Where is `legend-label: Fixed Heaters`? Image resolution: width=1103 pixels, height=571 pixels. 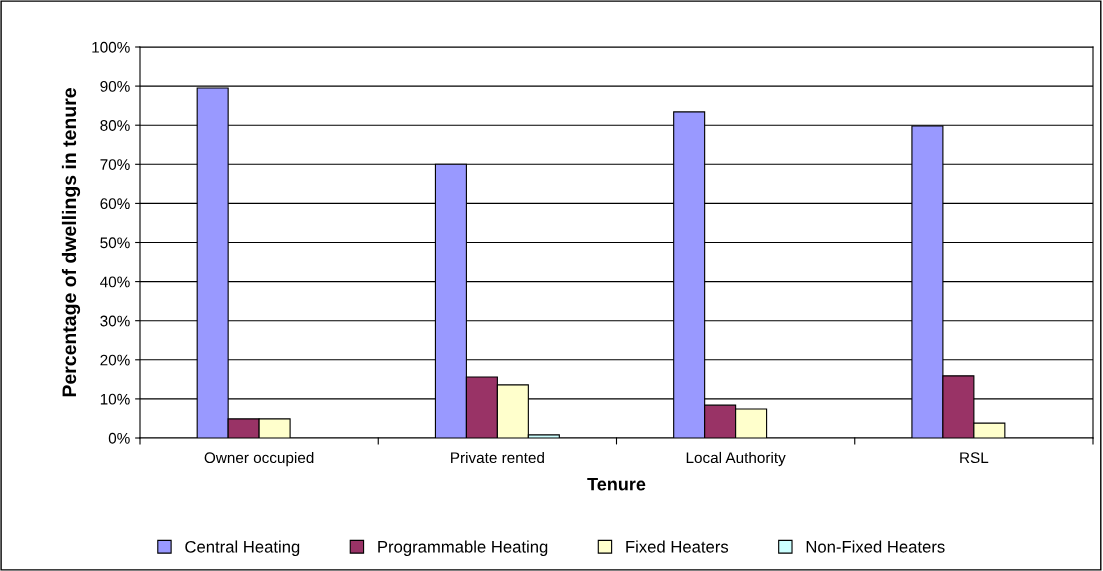 legend-label: Fixed Heaters is located at coordinates (677, 546).